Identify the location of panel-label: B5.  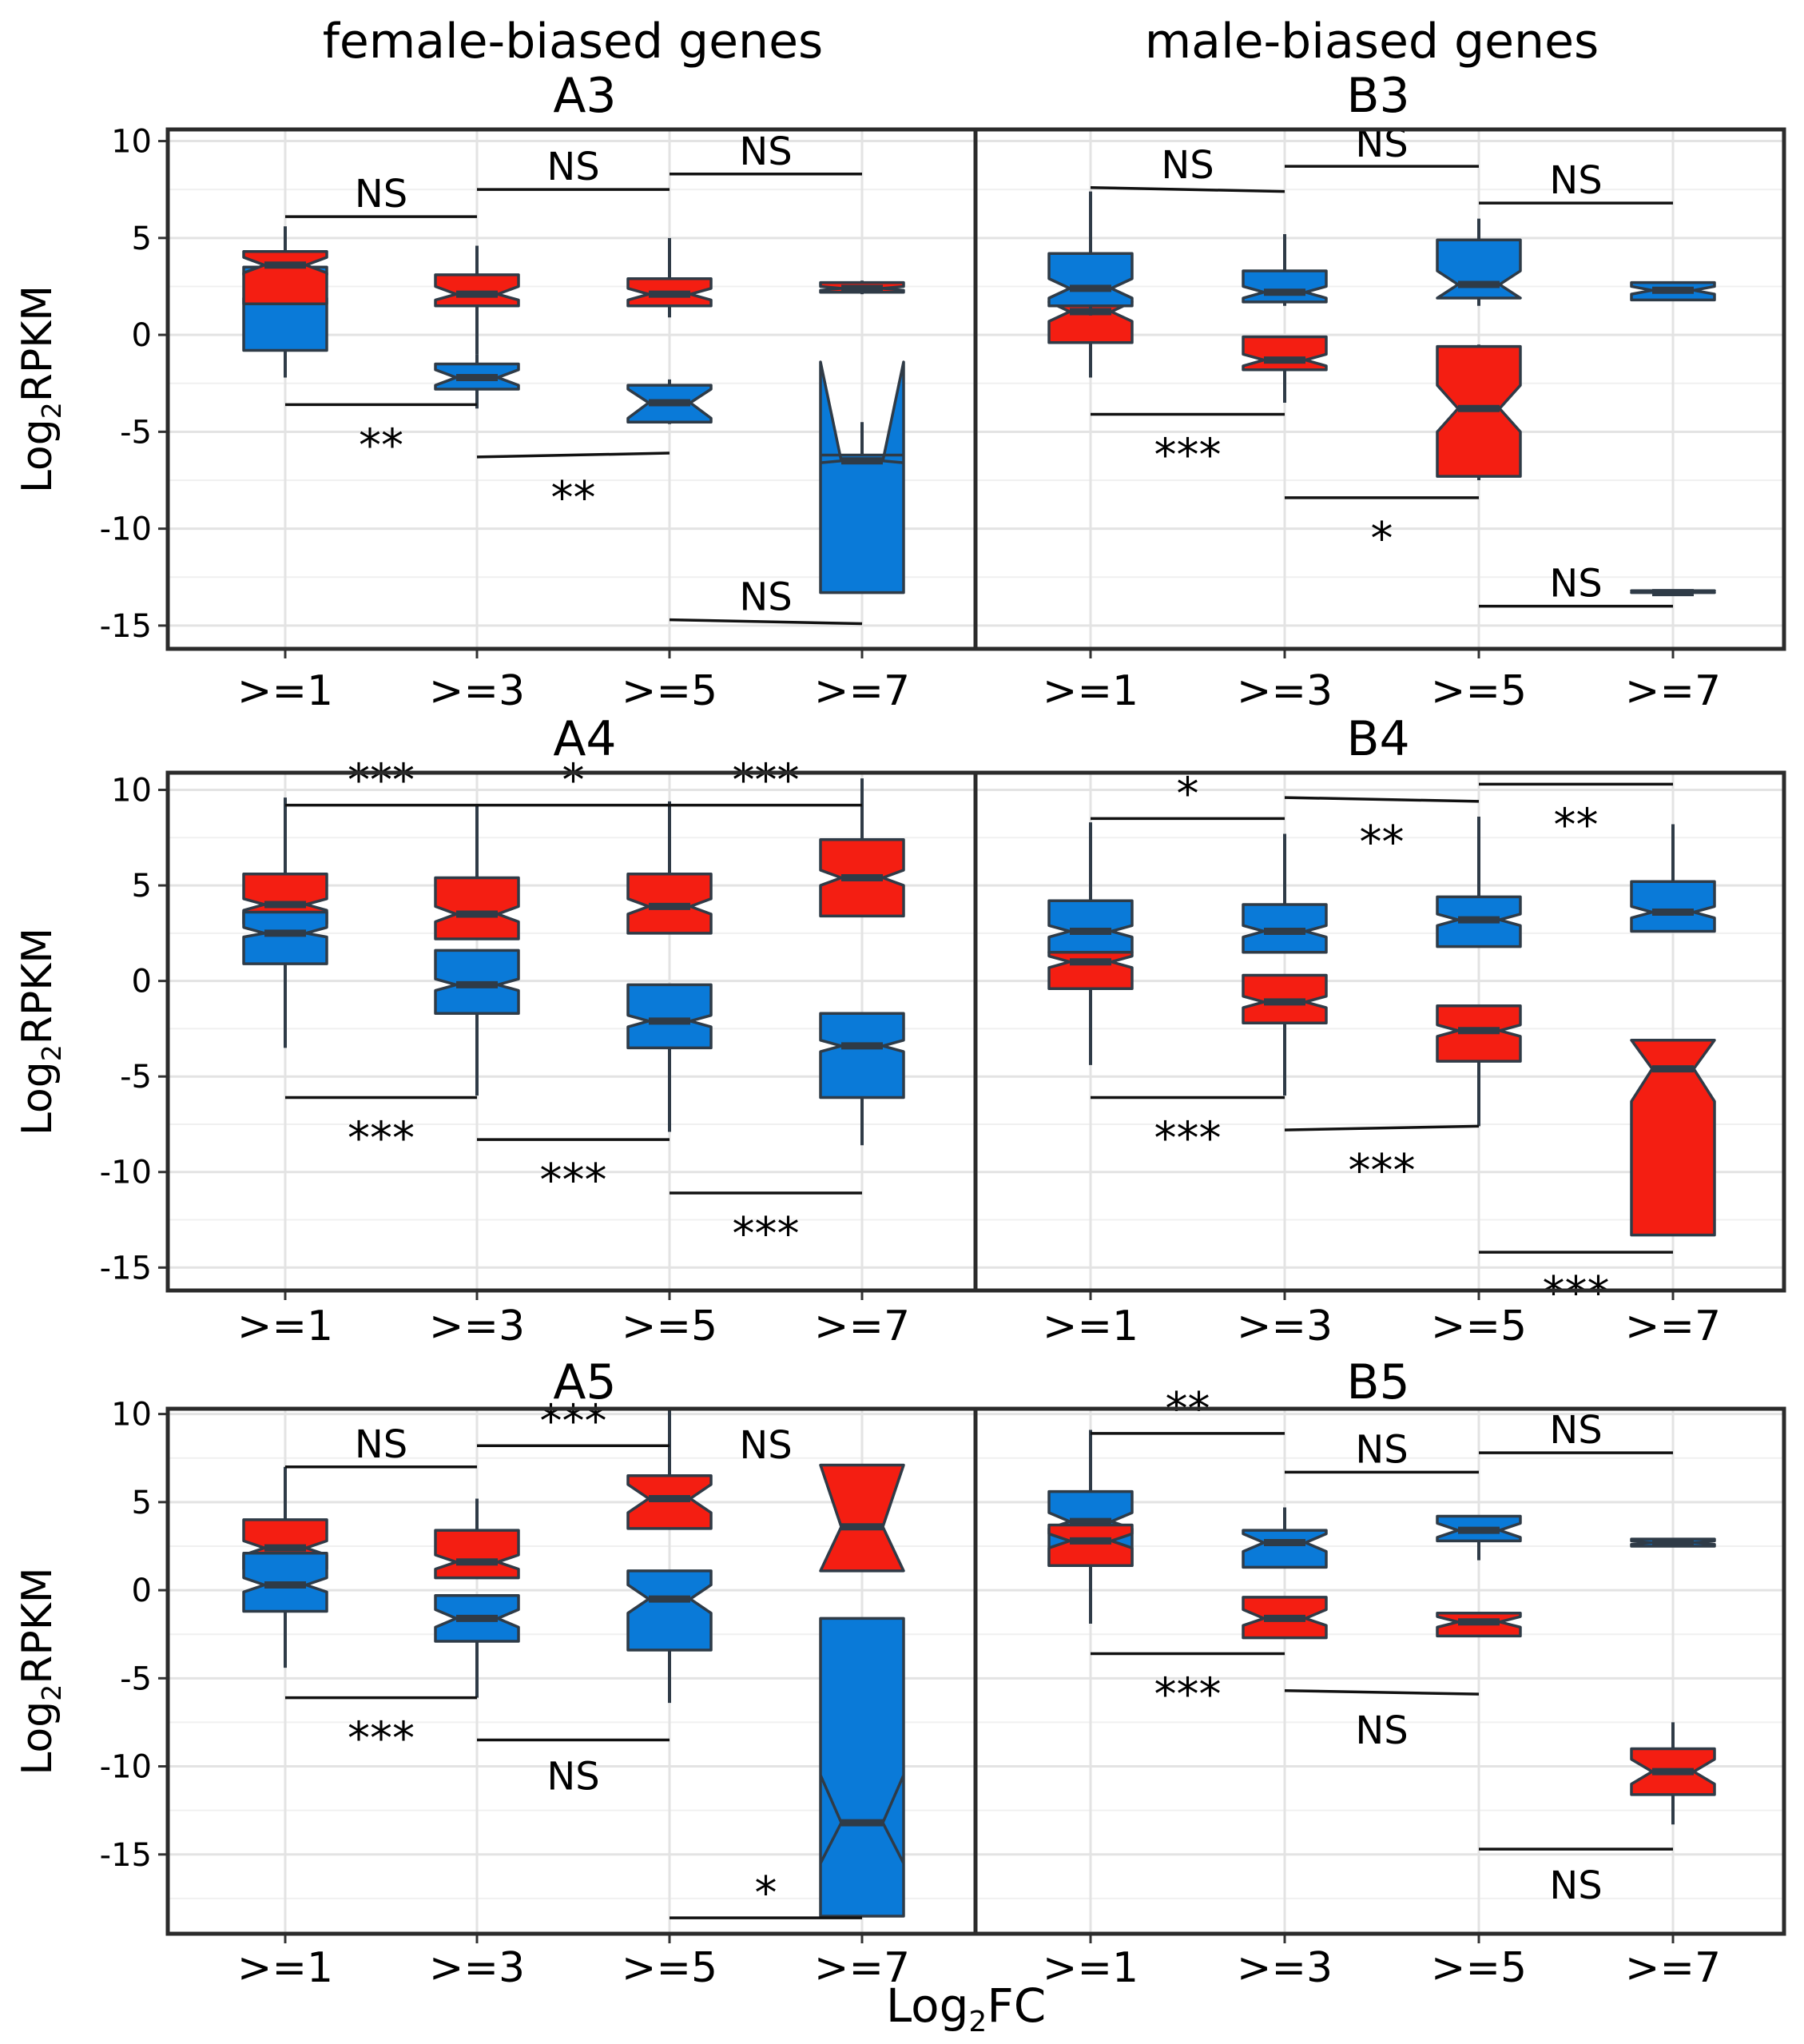
(1378, 1382).